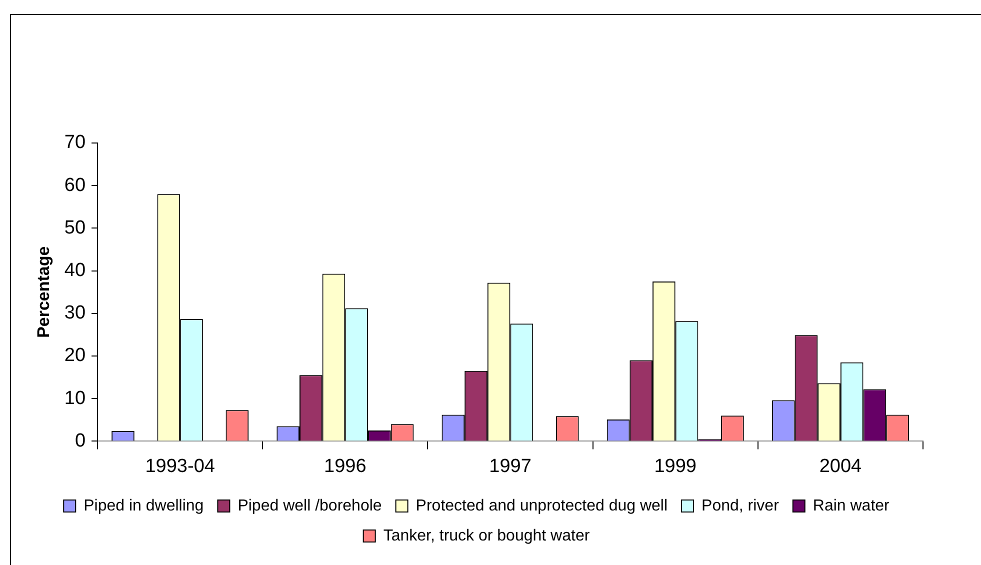  Describe the element at coordinates (486, 535) in the screenshot. I see `legend-label: Tanker, truck or bought water` at that location.